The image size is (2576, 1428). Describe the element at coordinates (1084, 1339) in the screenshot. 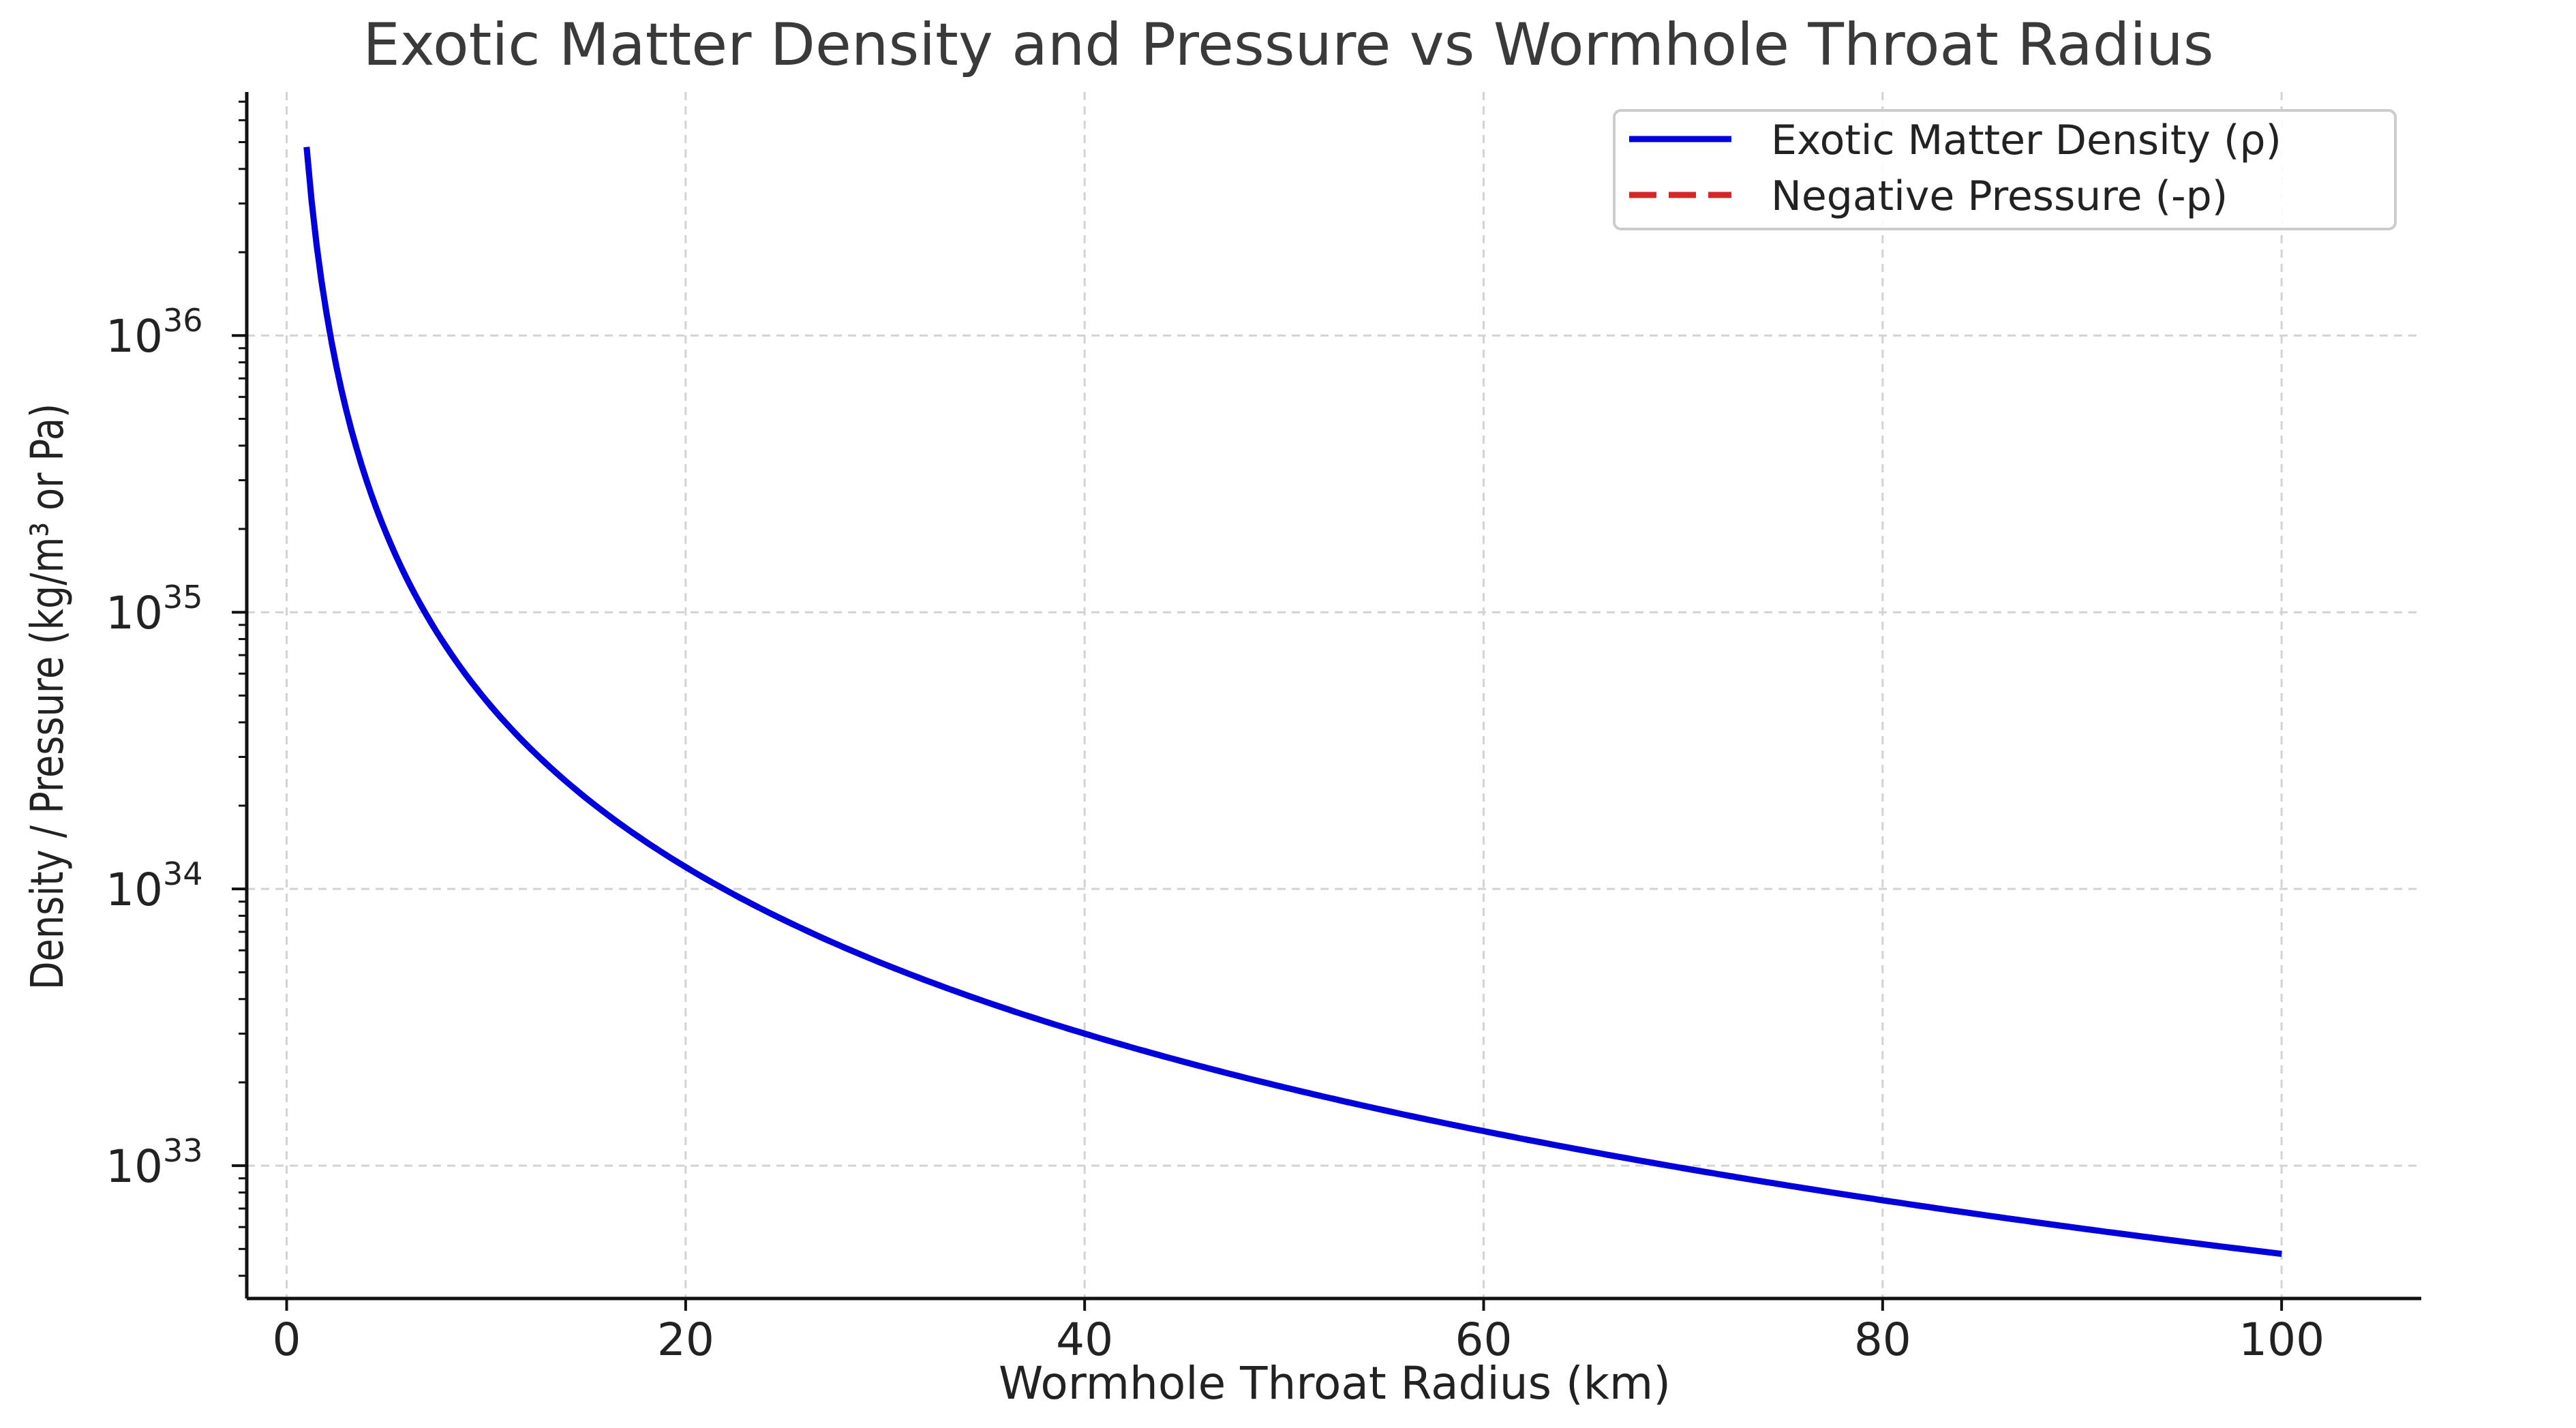

I see `x-tick-label: 40` at that location.